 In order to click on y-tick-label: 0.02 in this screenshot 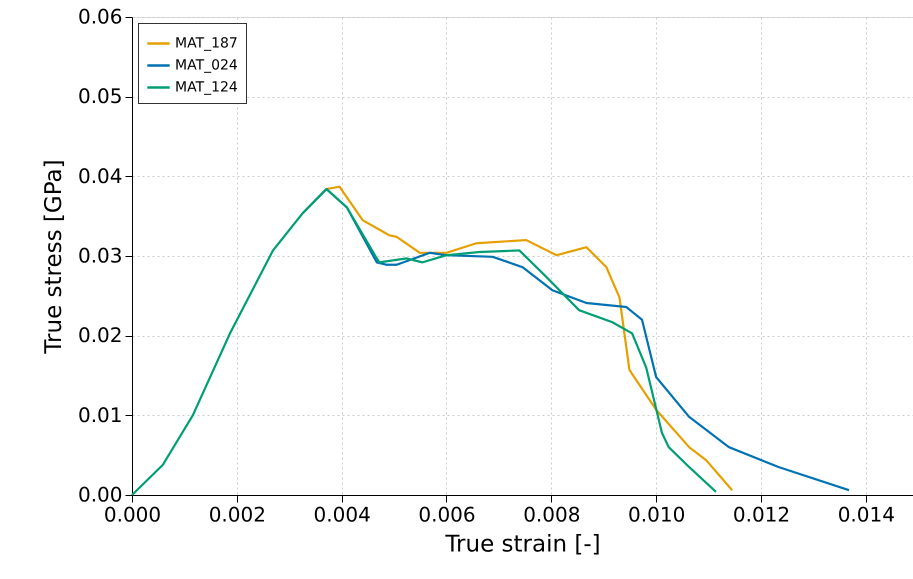, I will do `click(100, 335)`.